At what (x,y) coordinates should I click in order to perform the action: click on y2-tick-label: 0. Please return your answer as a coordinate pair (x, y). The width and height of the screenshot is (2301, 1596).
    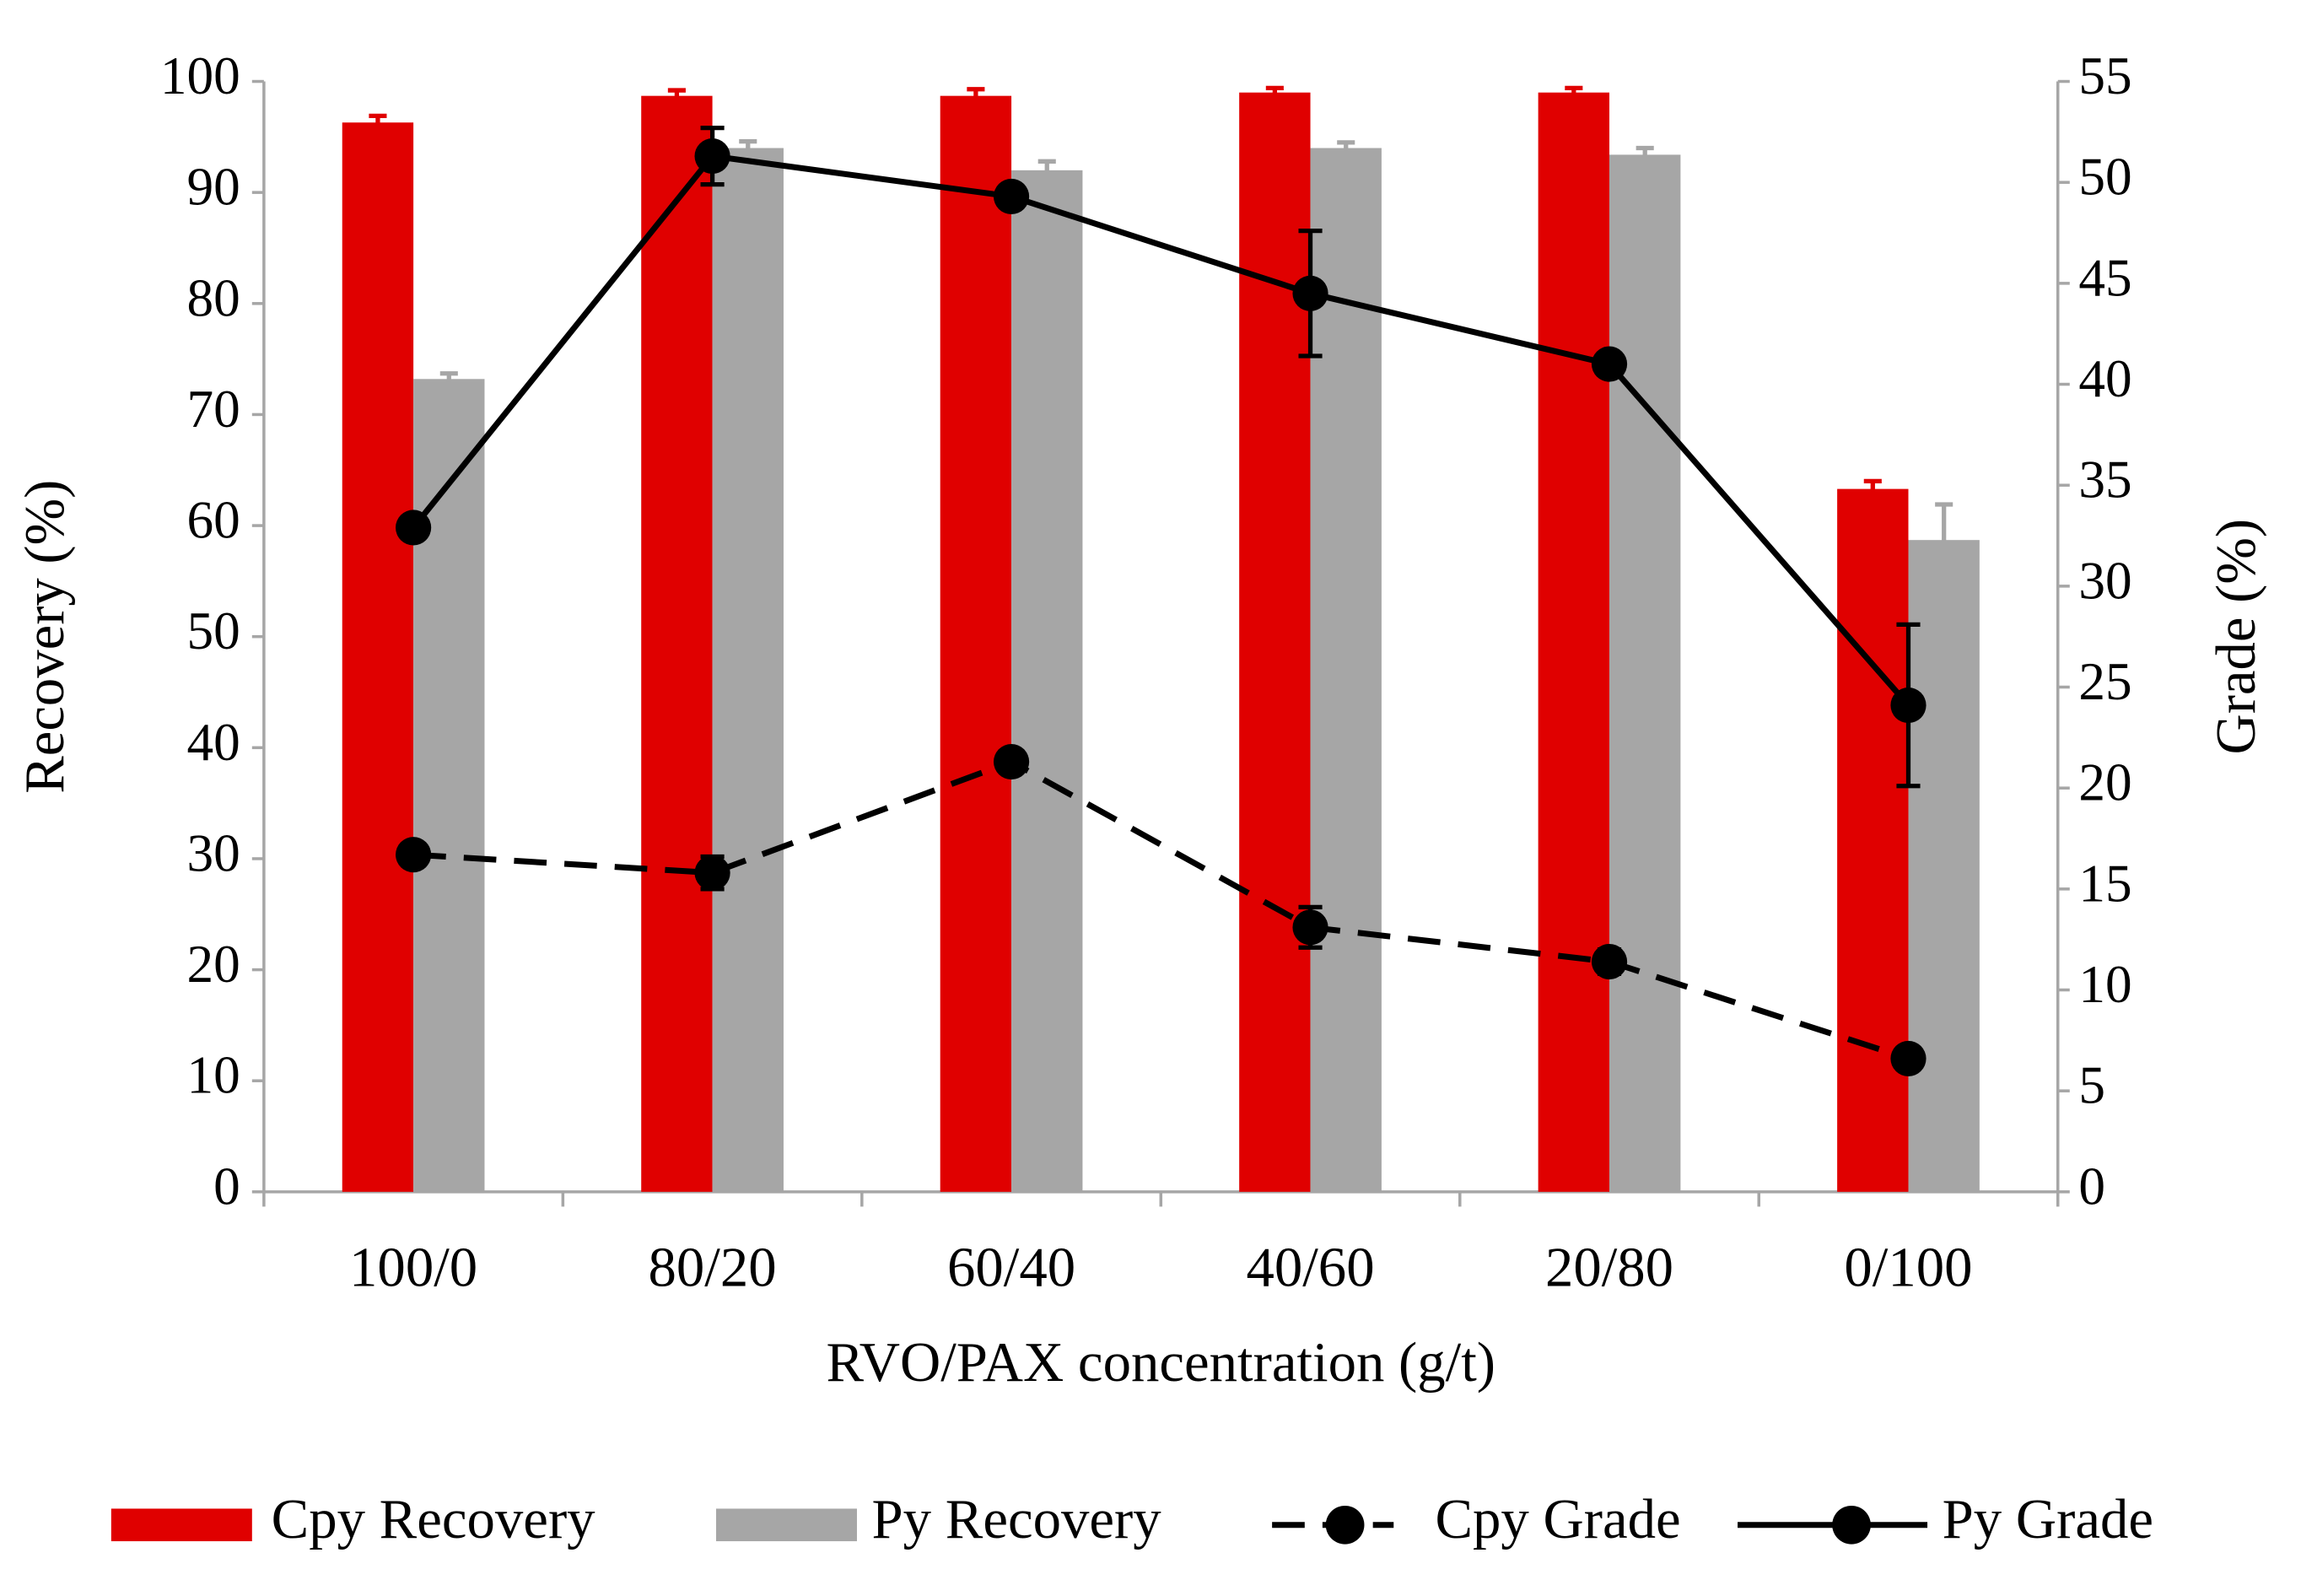
    Looking at the image, I should click on (2091, 1187).